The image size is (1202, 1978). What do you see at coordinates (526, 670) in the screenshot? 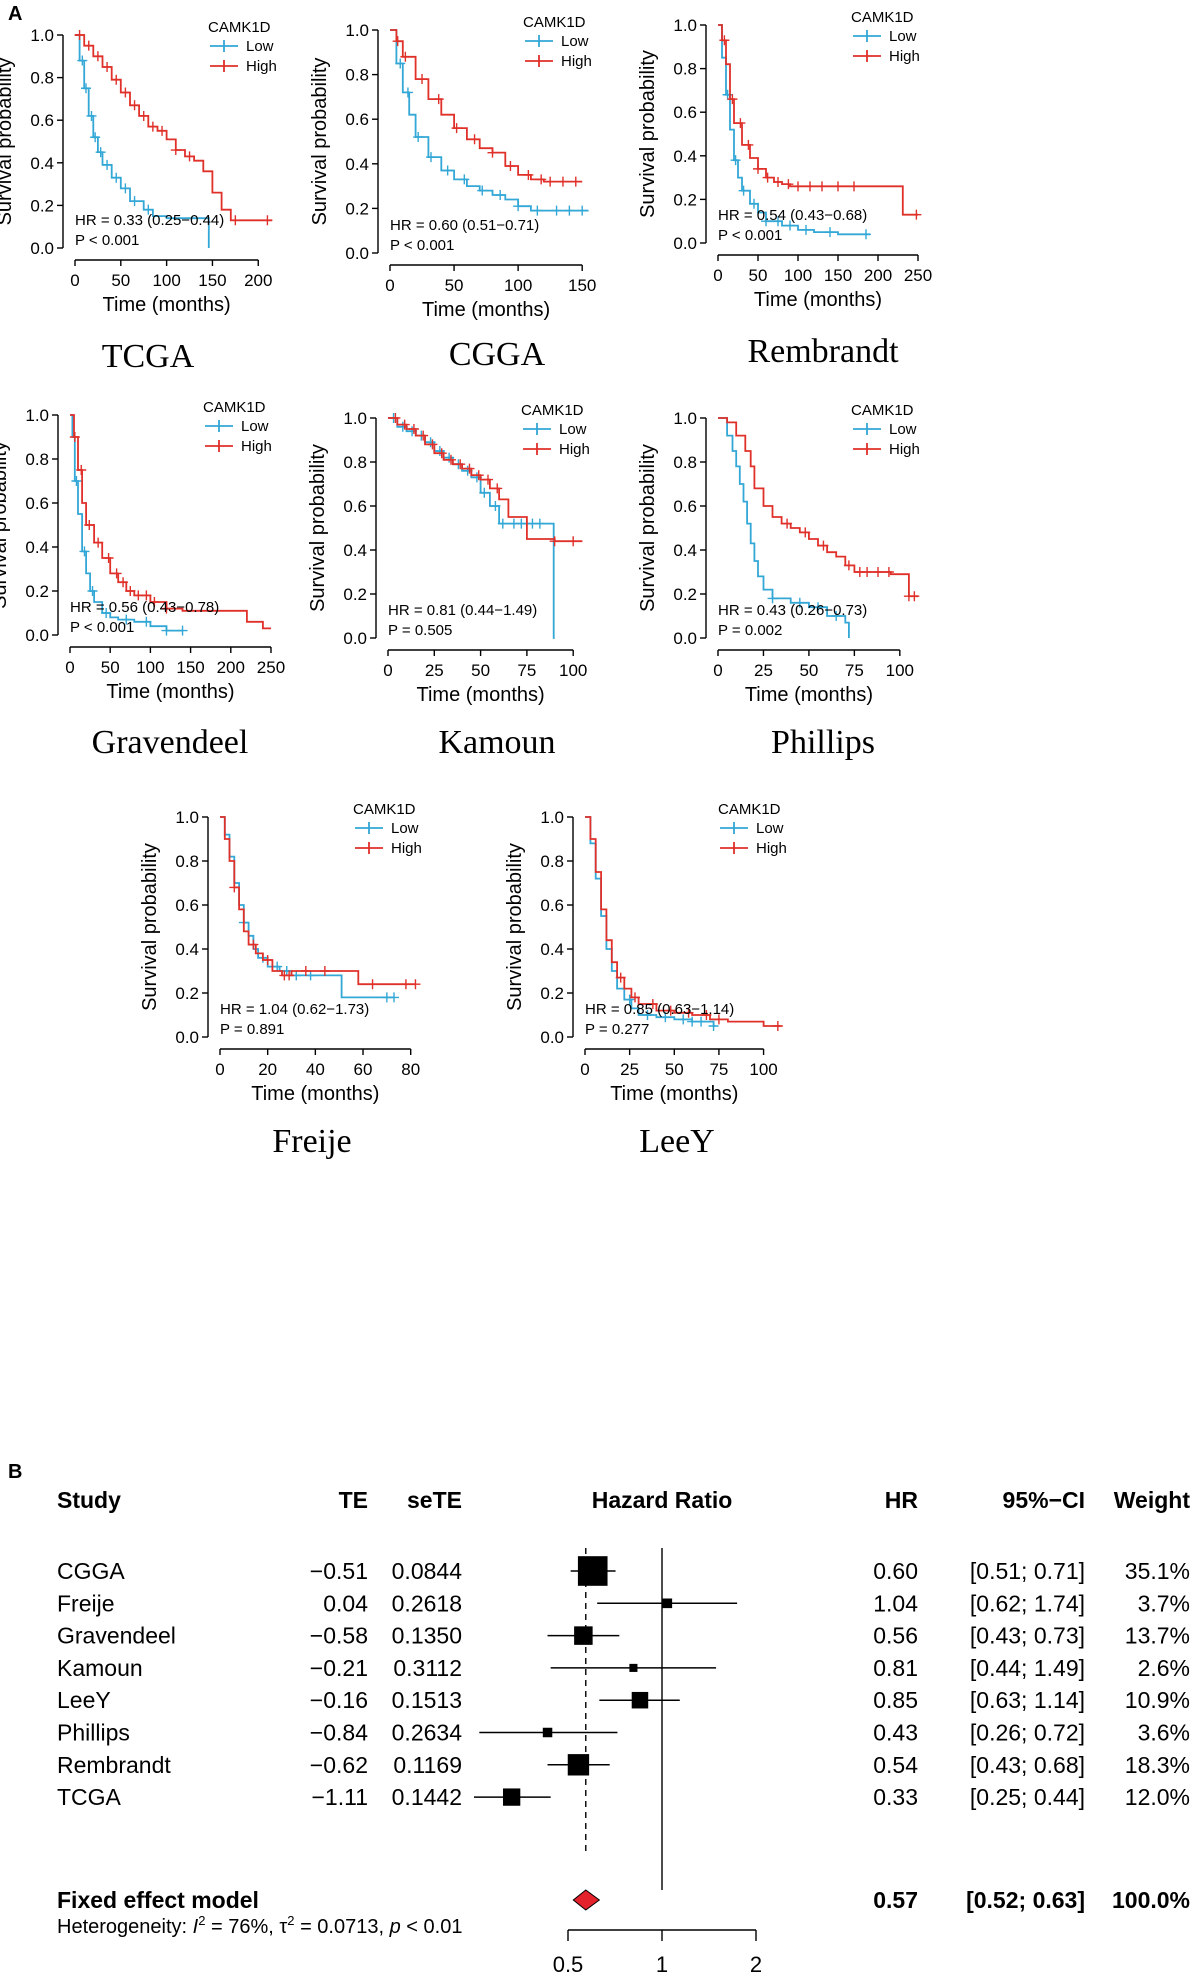
I see `x-tick-label: 75` at bounding box center [526, 670].